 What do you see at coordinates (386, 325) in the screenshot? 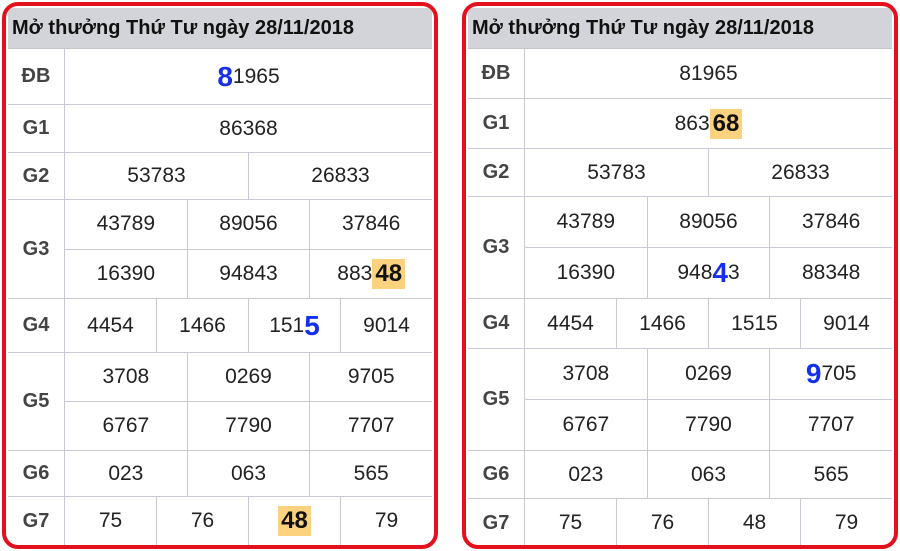
I see `number-text: 9014` at bounding box center [386, 325].